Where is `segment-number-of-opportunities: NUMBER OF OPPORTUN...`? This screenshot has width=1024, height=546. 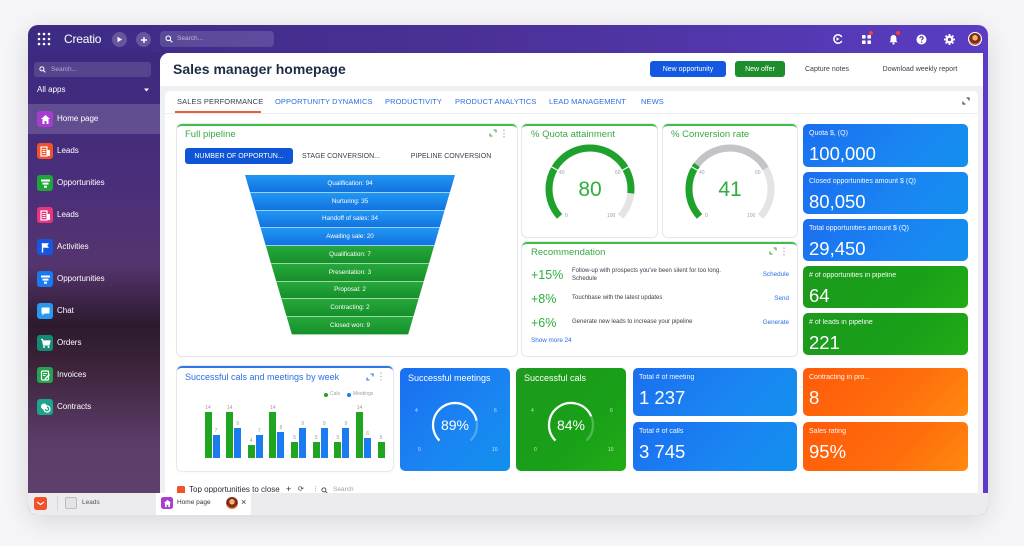
segment-number-of-opportunities: NUMBER OF OPPORTUN... is located at coordinates (239, 156).